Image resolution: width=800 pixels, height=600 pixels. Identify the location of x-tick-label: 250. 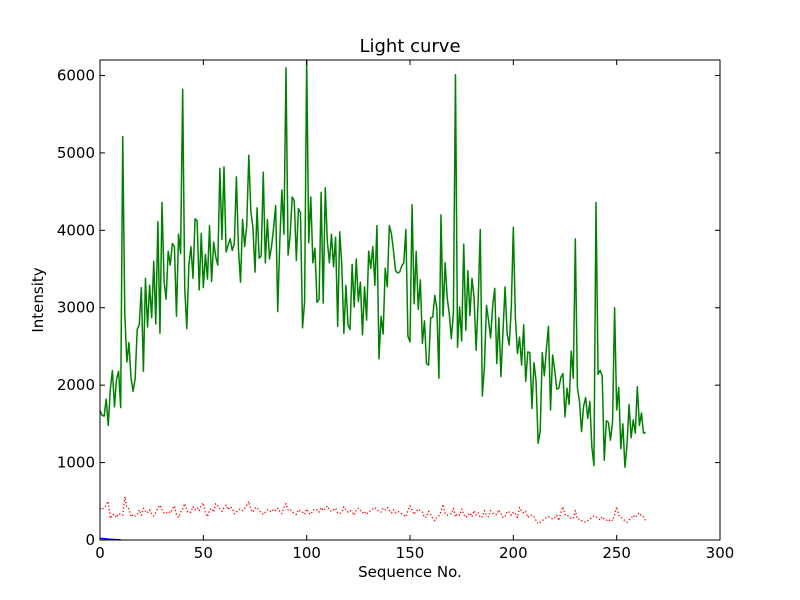
(616, 553).